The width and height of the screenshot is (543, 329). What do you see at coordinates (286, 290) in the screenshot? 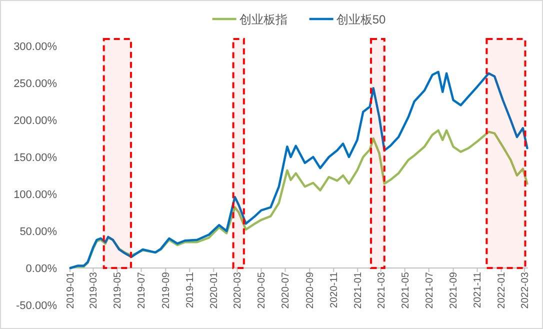
I see `x-tick-label: 2020-07` at bounding box center [286, 290].